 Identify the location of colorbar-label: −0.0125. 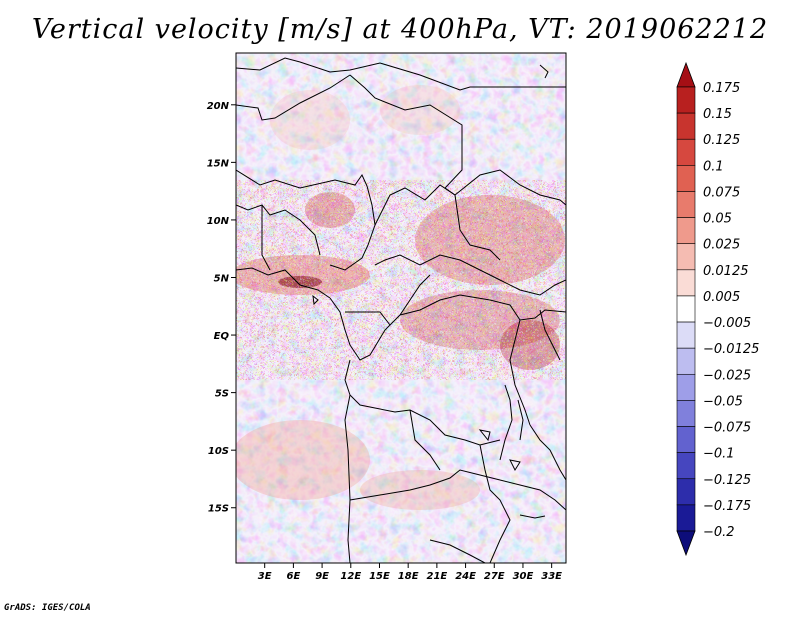
(731, 349).